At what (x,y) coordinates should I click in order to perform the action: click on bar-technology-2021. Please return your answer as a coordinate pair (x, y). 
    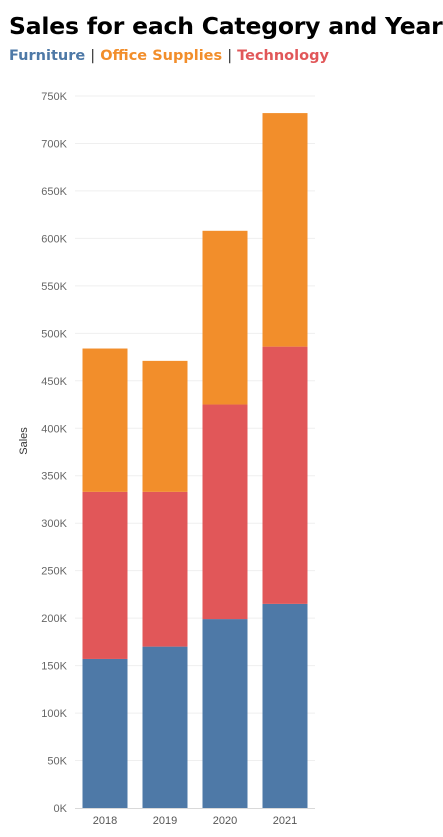
    Looking at the image, I should click on (285, 475).